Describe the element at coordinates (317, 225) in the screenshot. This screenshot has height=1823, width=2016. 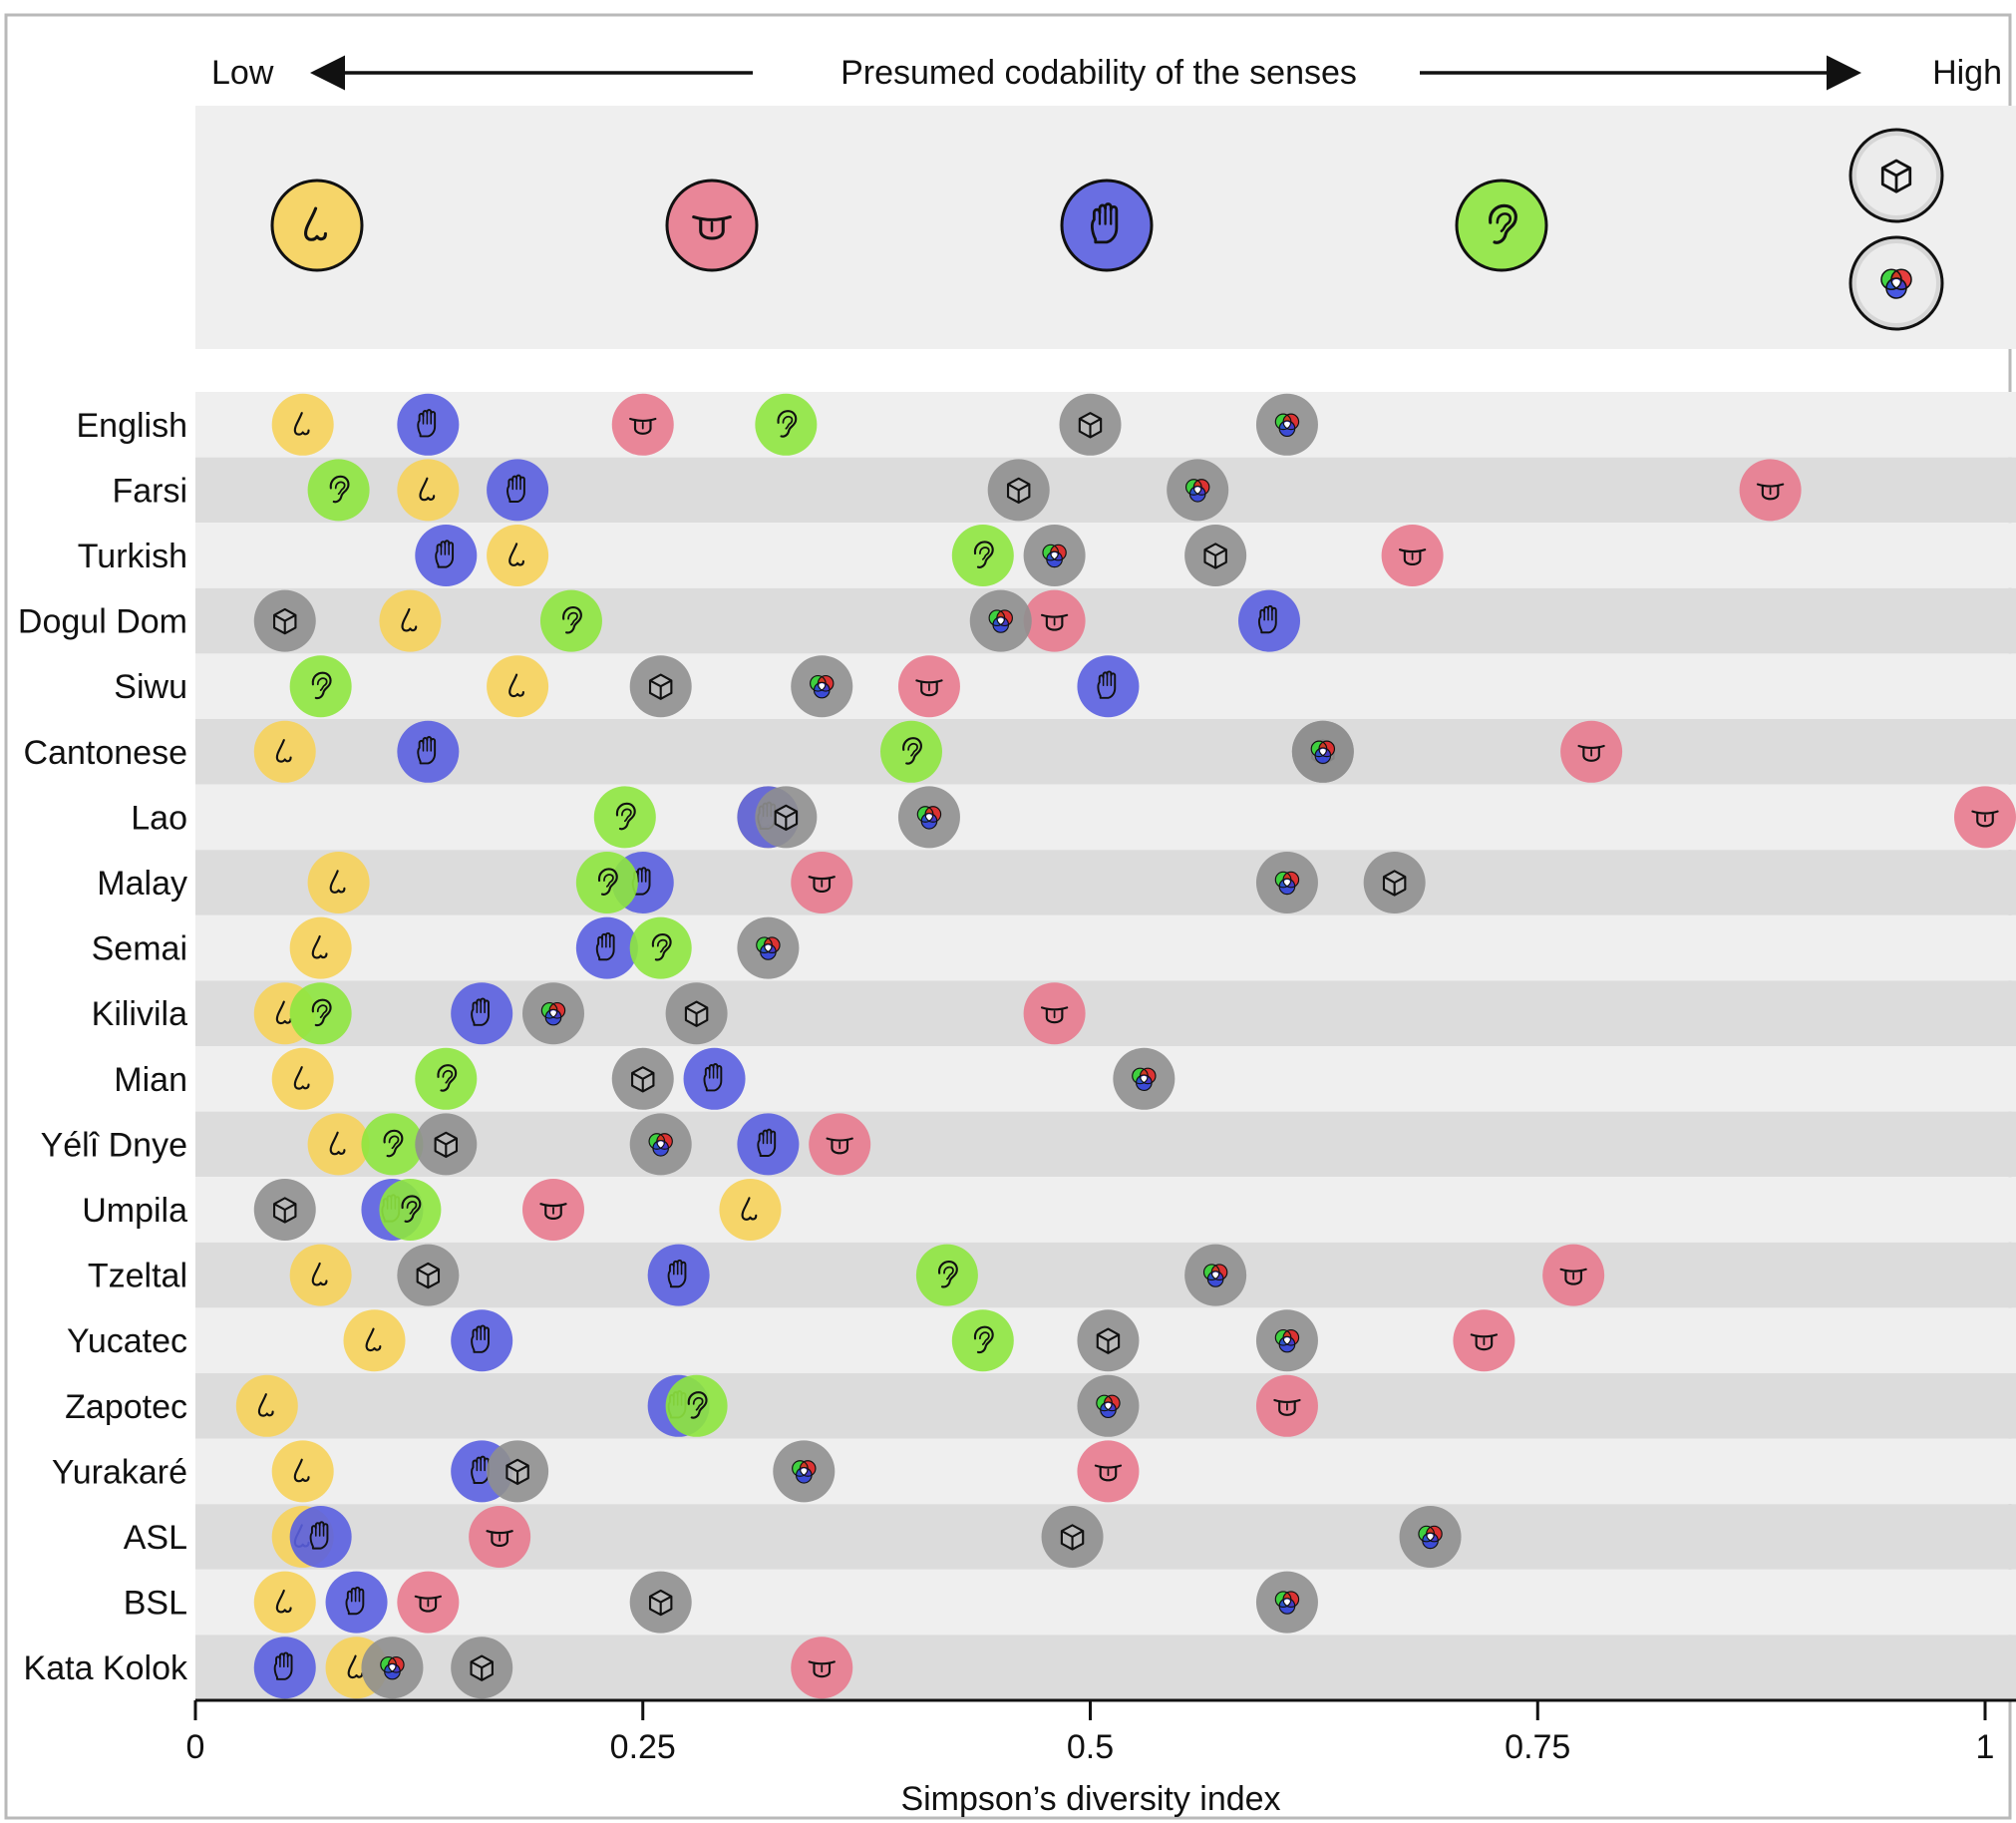
I see `legend-smell` at that location.